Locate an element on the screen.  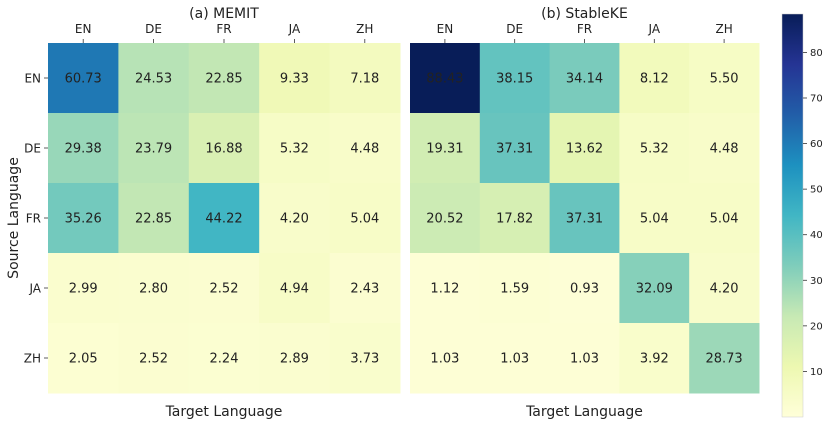
cell-value-label: 2.99 is located at coordinates (83, 289).